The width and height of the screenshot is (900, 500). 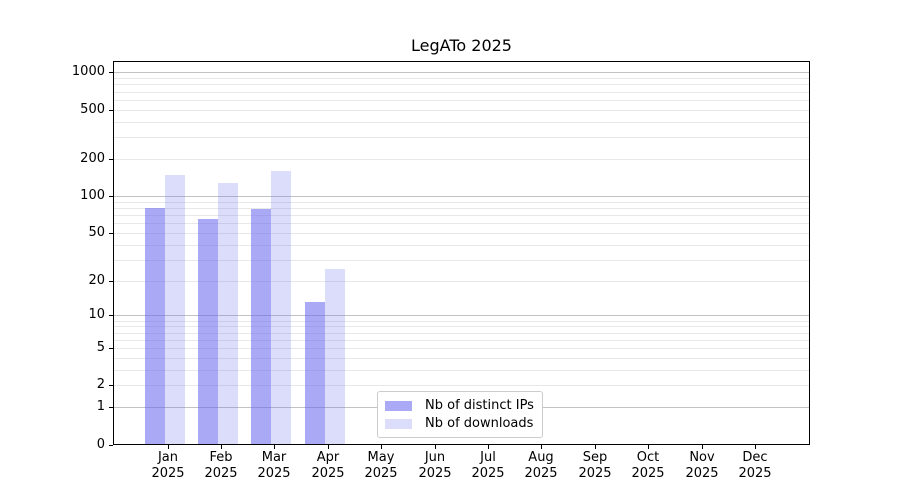 I want to click on bar-nb-of-downloads-feb-2025, so click(x=228, y=314).